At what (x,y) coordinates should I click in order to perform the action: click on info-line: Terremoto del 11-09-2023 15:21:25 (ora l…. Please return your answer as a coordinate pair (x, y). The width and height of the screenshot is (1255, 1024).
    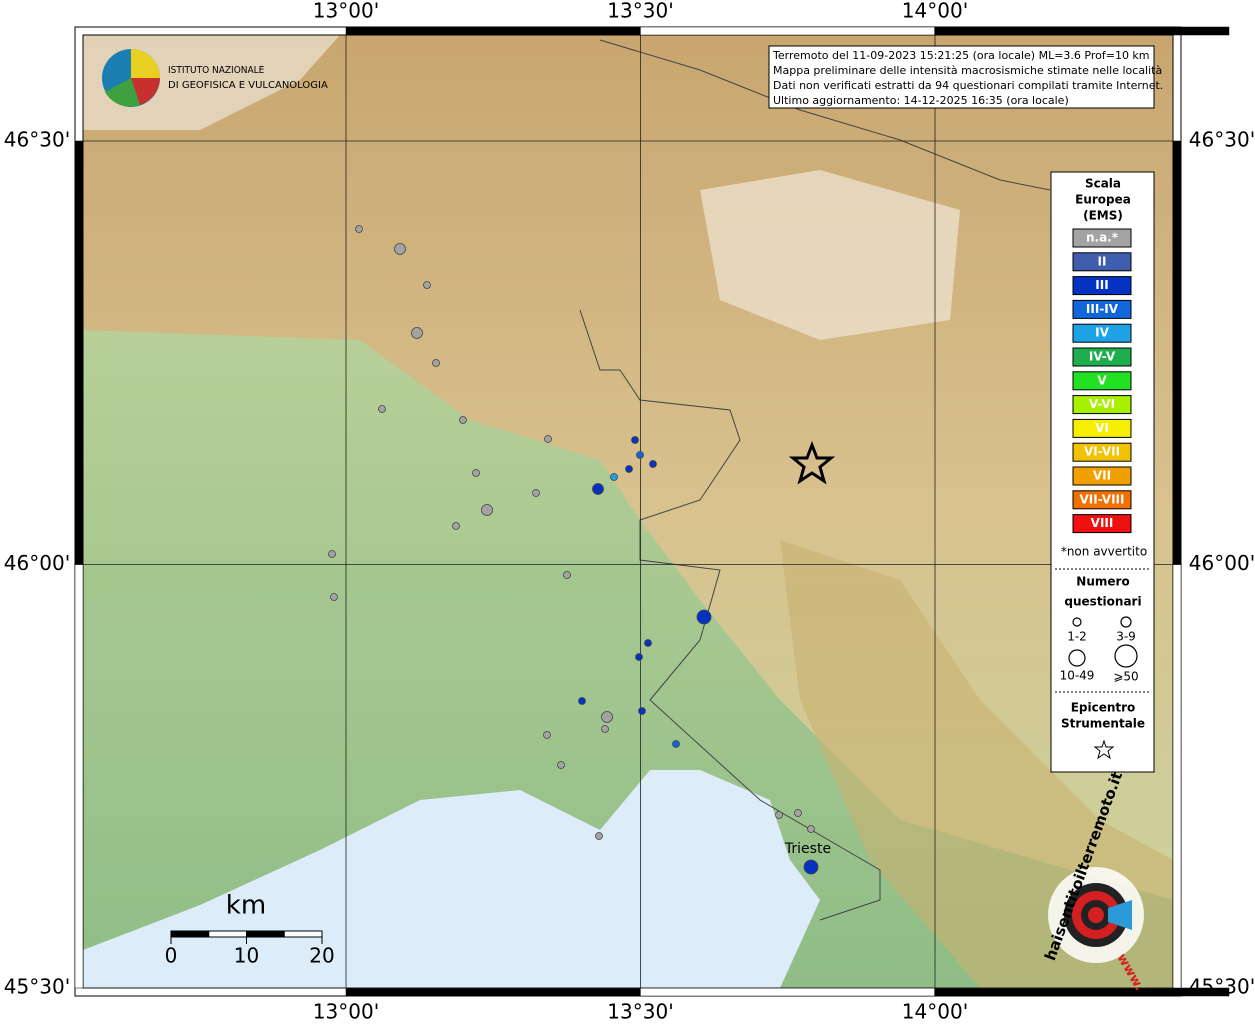
    Looking at the image, I should click on (961, 55).